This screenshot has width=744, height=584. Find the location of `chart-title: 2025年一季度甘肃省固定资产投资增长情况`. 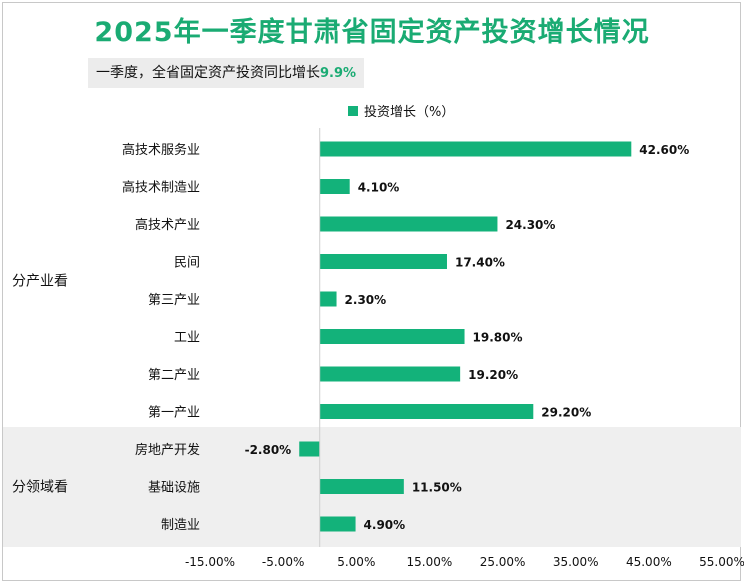

chart-title: 2025年一季度甘肃省固定资产投资增长情况 is located at coordinates (372, 32).